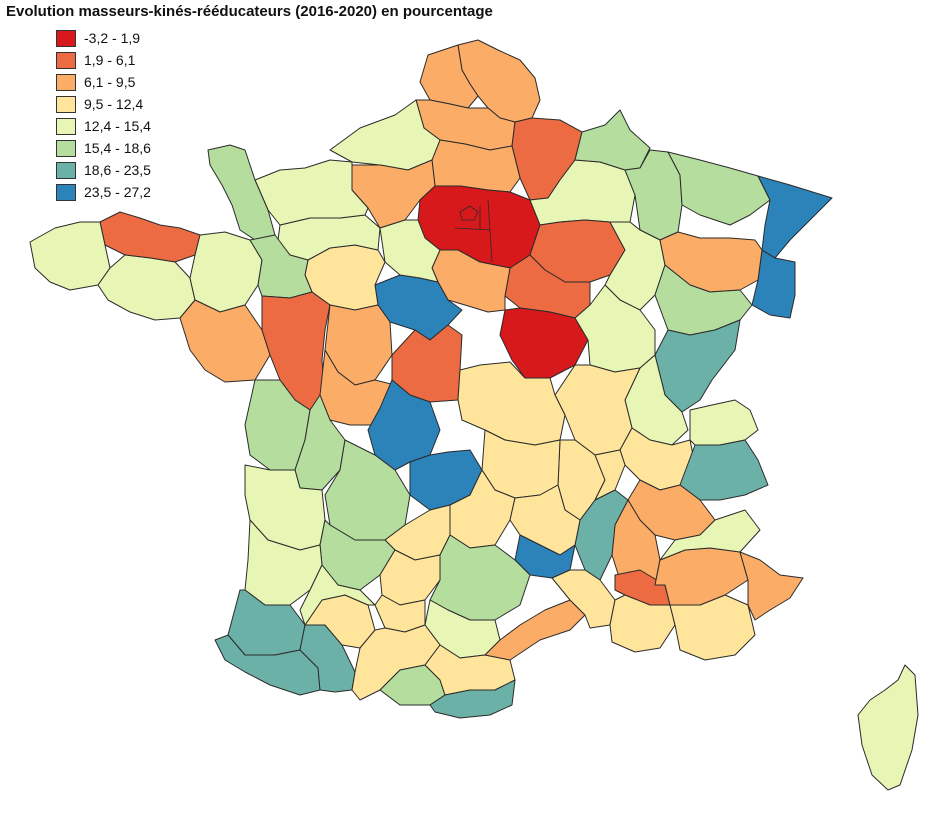 This screenshot has width=932, height=814. What do you see at coordinates (795, 217) in the screenshot?
I see `region-bas-rhin` at bounding box center [795, 217].